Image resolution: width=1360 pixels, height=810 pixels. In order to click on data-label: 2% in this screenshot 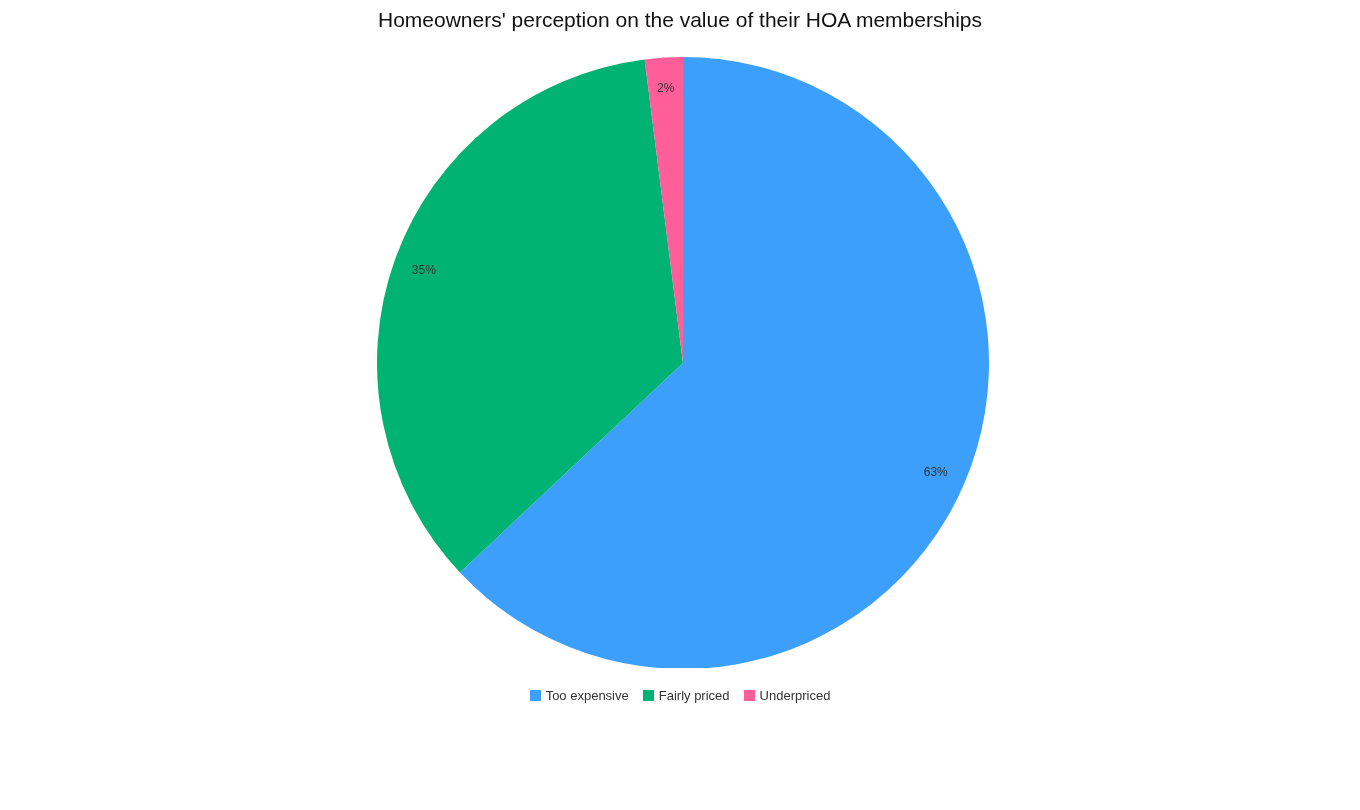, I will do `click(666, 88)`.